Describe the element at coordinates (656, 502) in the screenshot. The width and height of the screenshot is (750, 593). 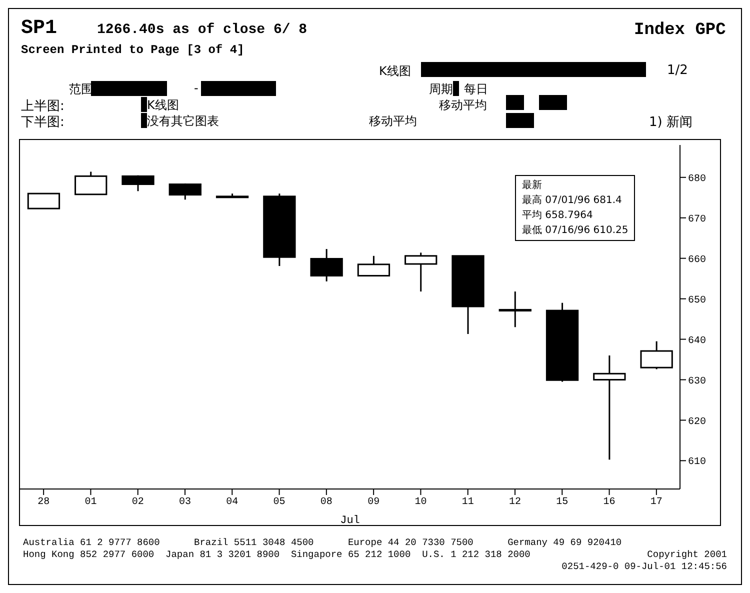
I see `x-tick-label: 17` at that location.